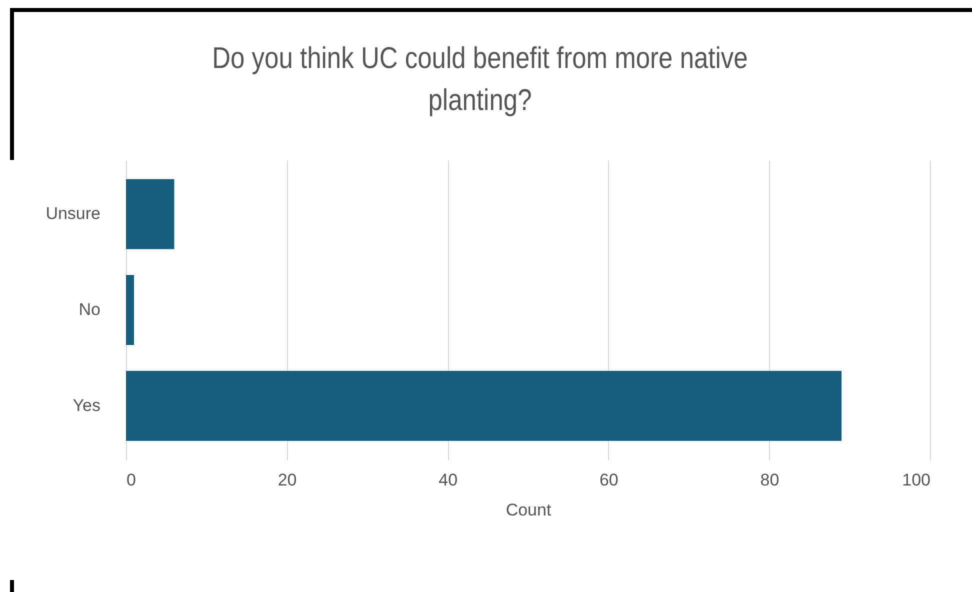 This screenshot has height=592, width=972. What do you see at coordinates (86, 405) in the screenshot?
I see `y-tick-label: Yes` at bounding box center [86, 405].